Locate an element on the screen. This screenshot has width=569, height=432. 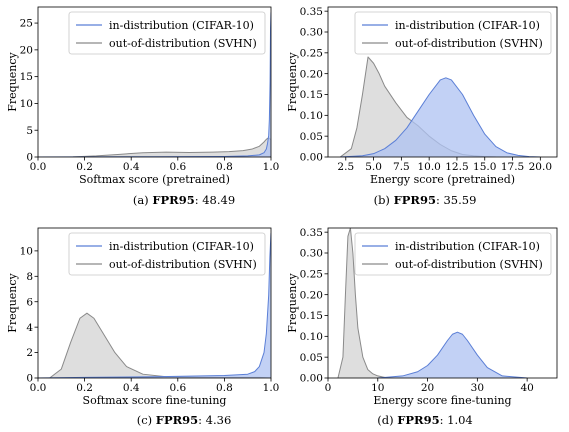
x-tick-label: 20.0 is located at coordinates (540, 167).